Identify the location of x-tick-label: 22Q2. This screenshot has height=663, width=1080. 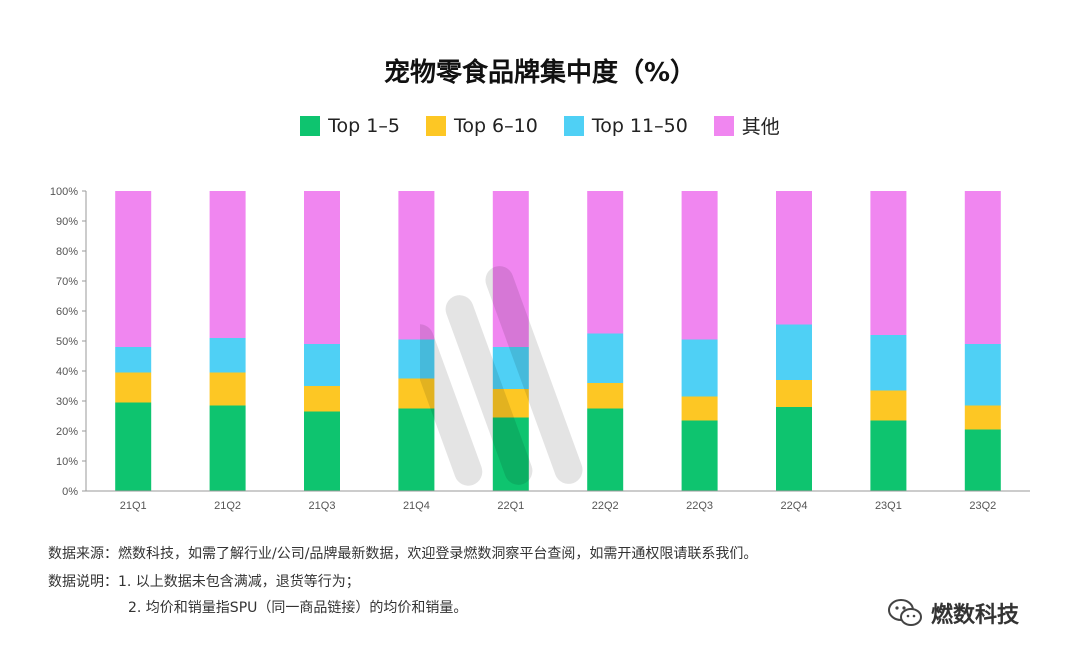
(605, 506).